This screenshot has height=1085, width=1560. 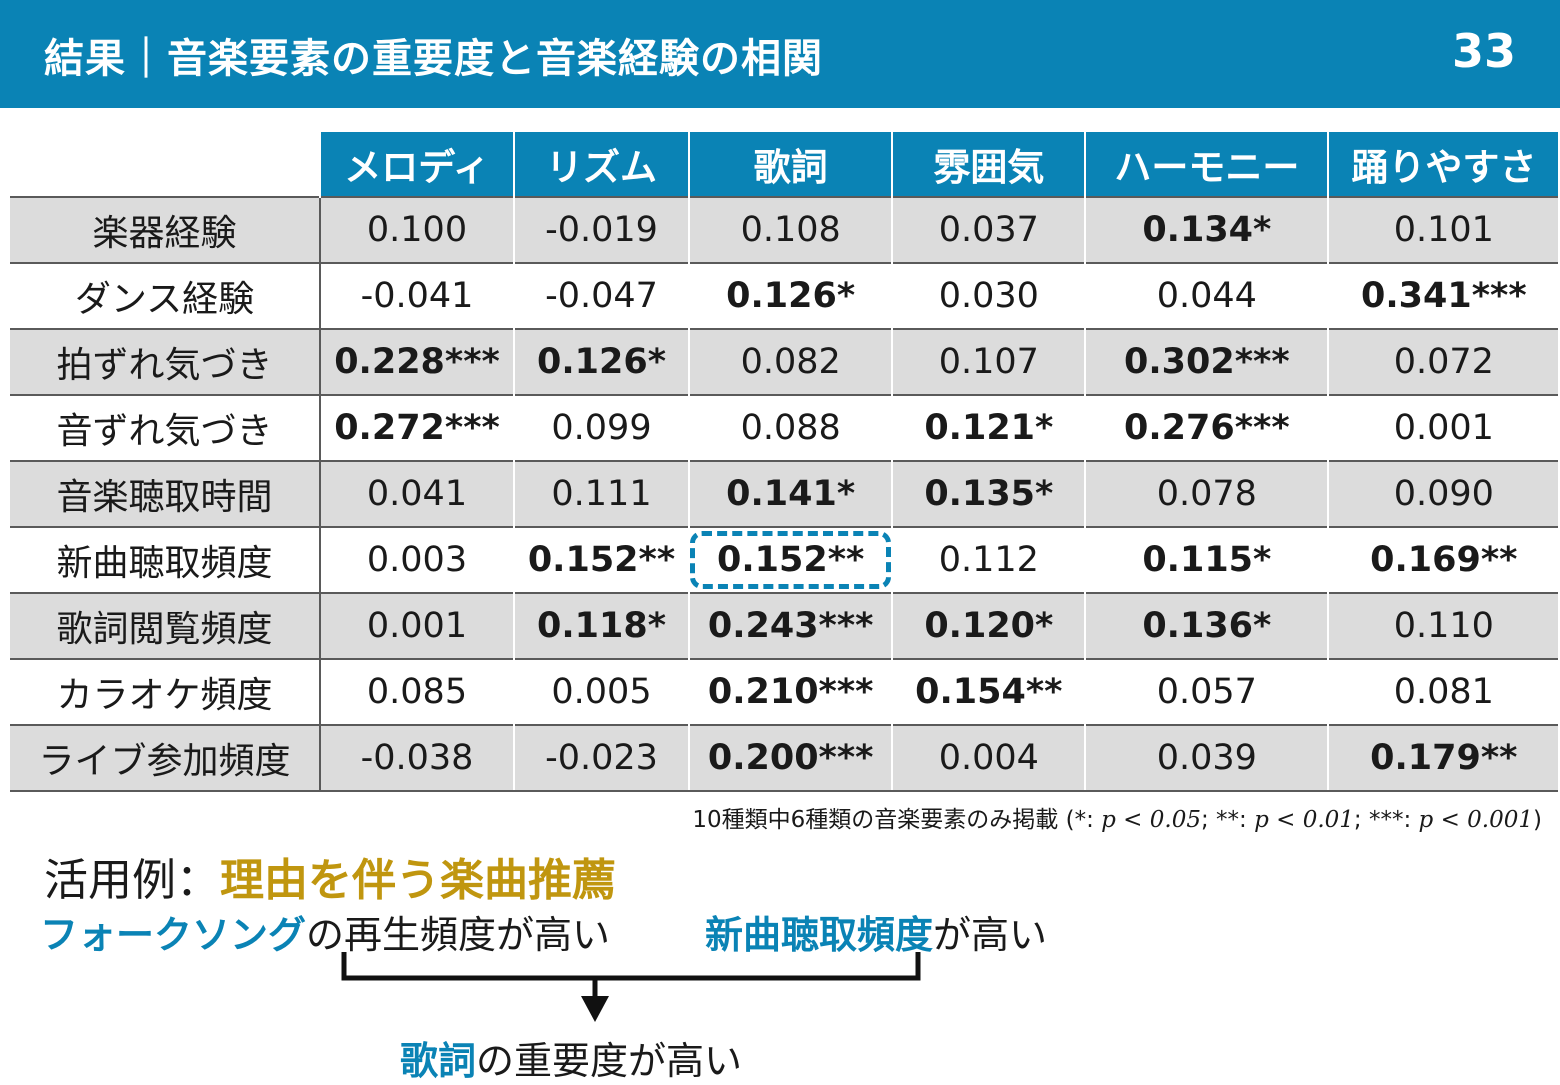 What do you see at coordinates (601, 229) in the screenshot?
I see `table-cell: -0.019` at bounding box center [601, 229].